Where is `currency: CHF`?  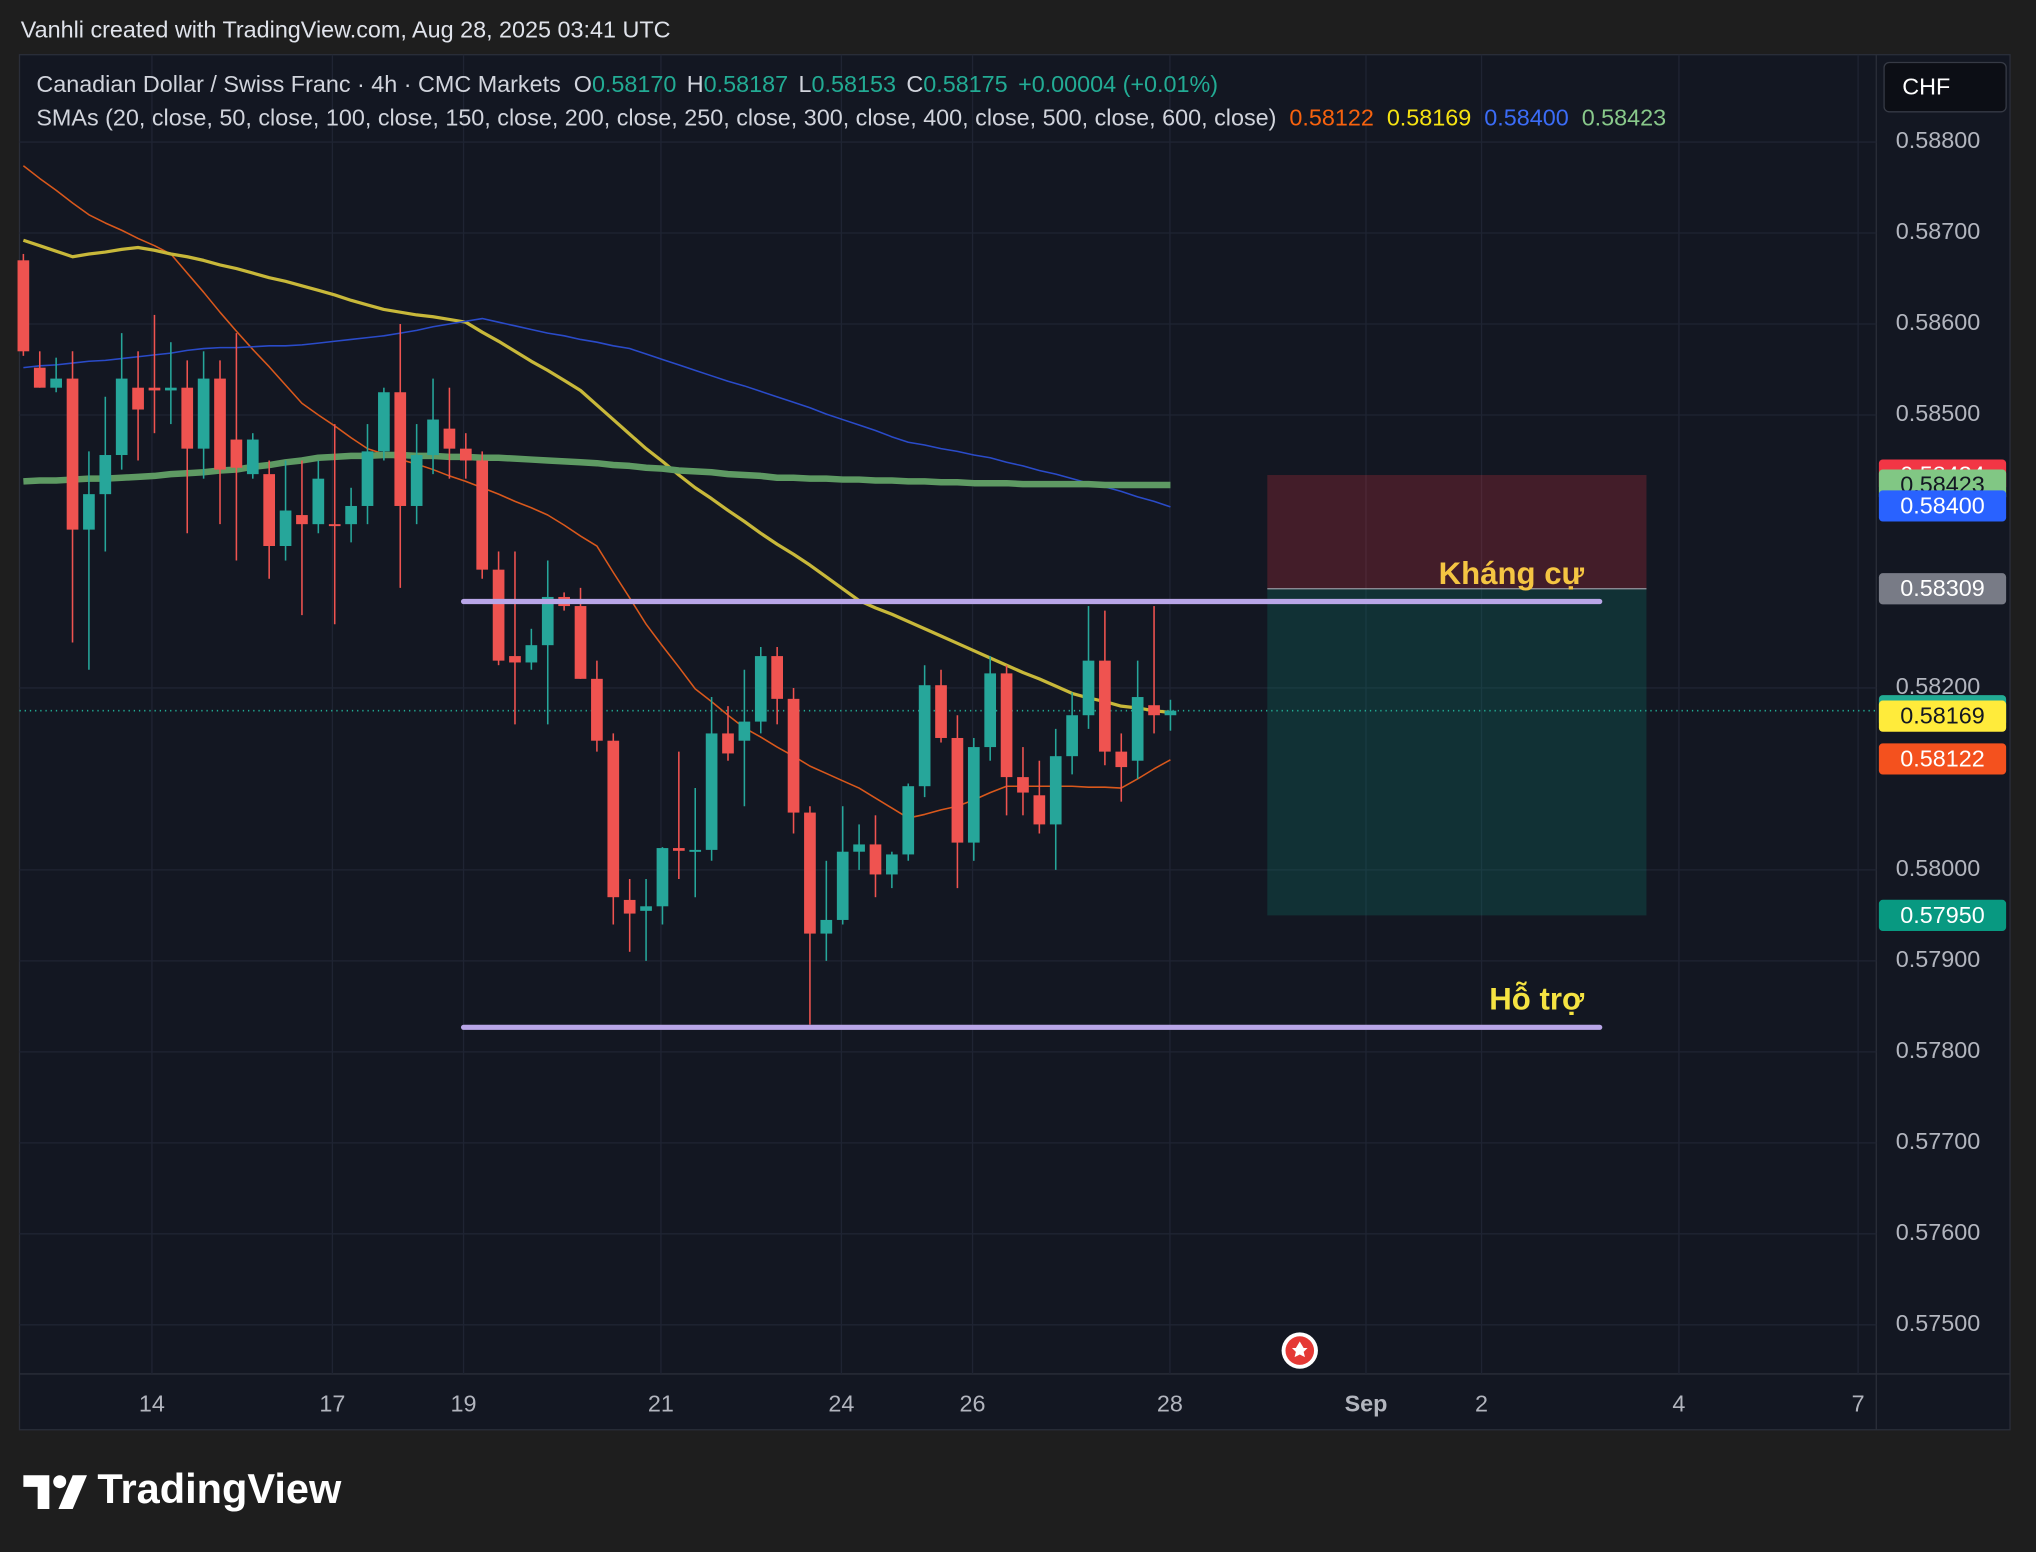
currency: CHF is located at coordinates (1926, 87).